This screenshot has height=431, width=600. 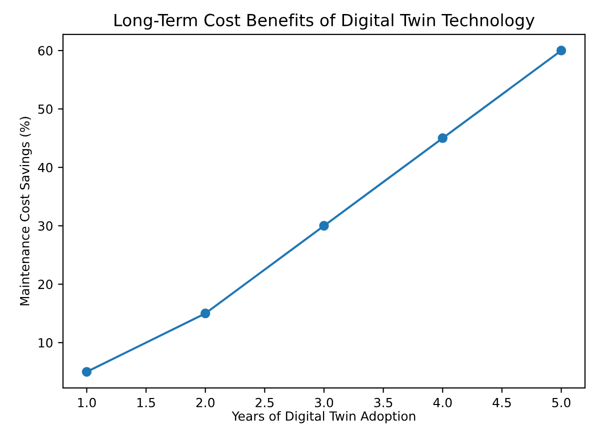 What do you see at coordinates (324, 21) in the screenshot?
I see `chart-title: Long-Term Cost Benefits of Digital Twin Technology` at bounding box center [324, 21].